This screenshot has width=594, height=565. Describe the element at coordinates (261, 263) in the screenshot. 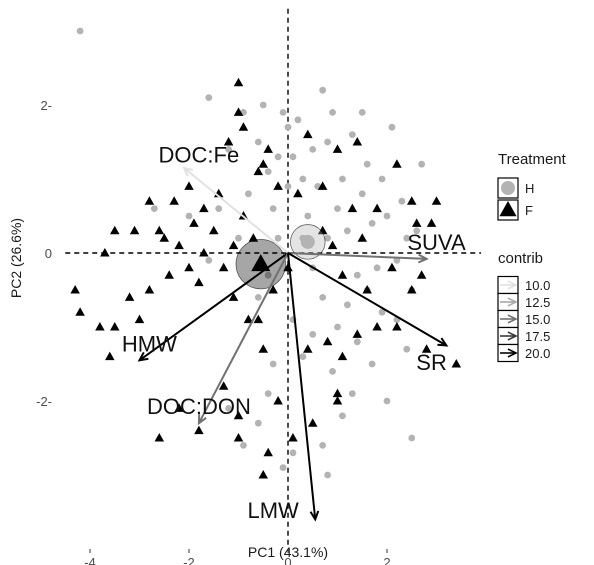

I see `group-mean-F` at that location.